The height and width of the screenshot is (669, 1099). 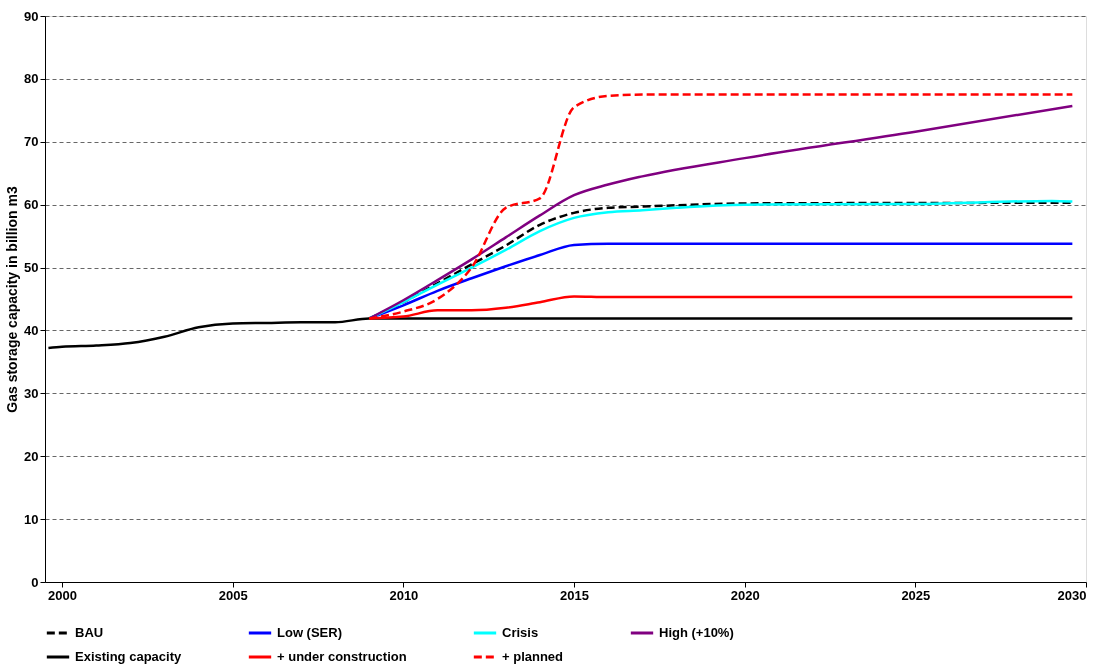 I want to click on x-tick-label: 2030, so click(x=1072, y=595).